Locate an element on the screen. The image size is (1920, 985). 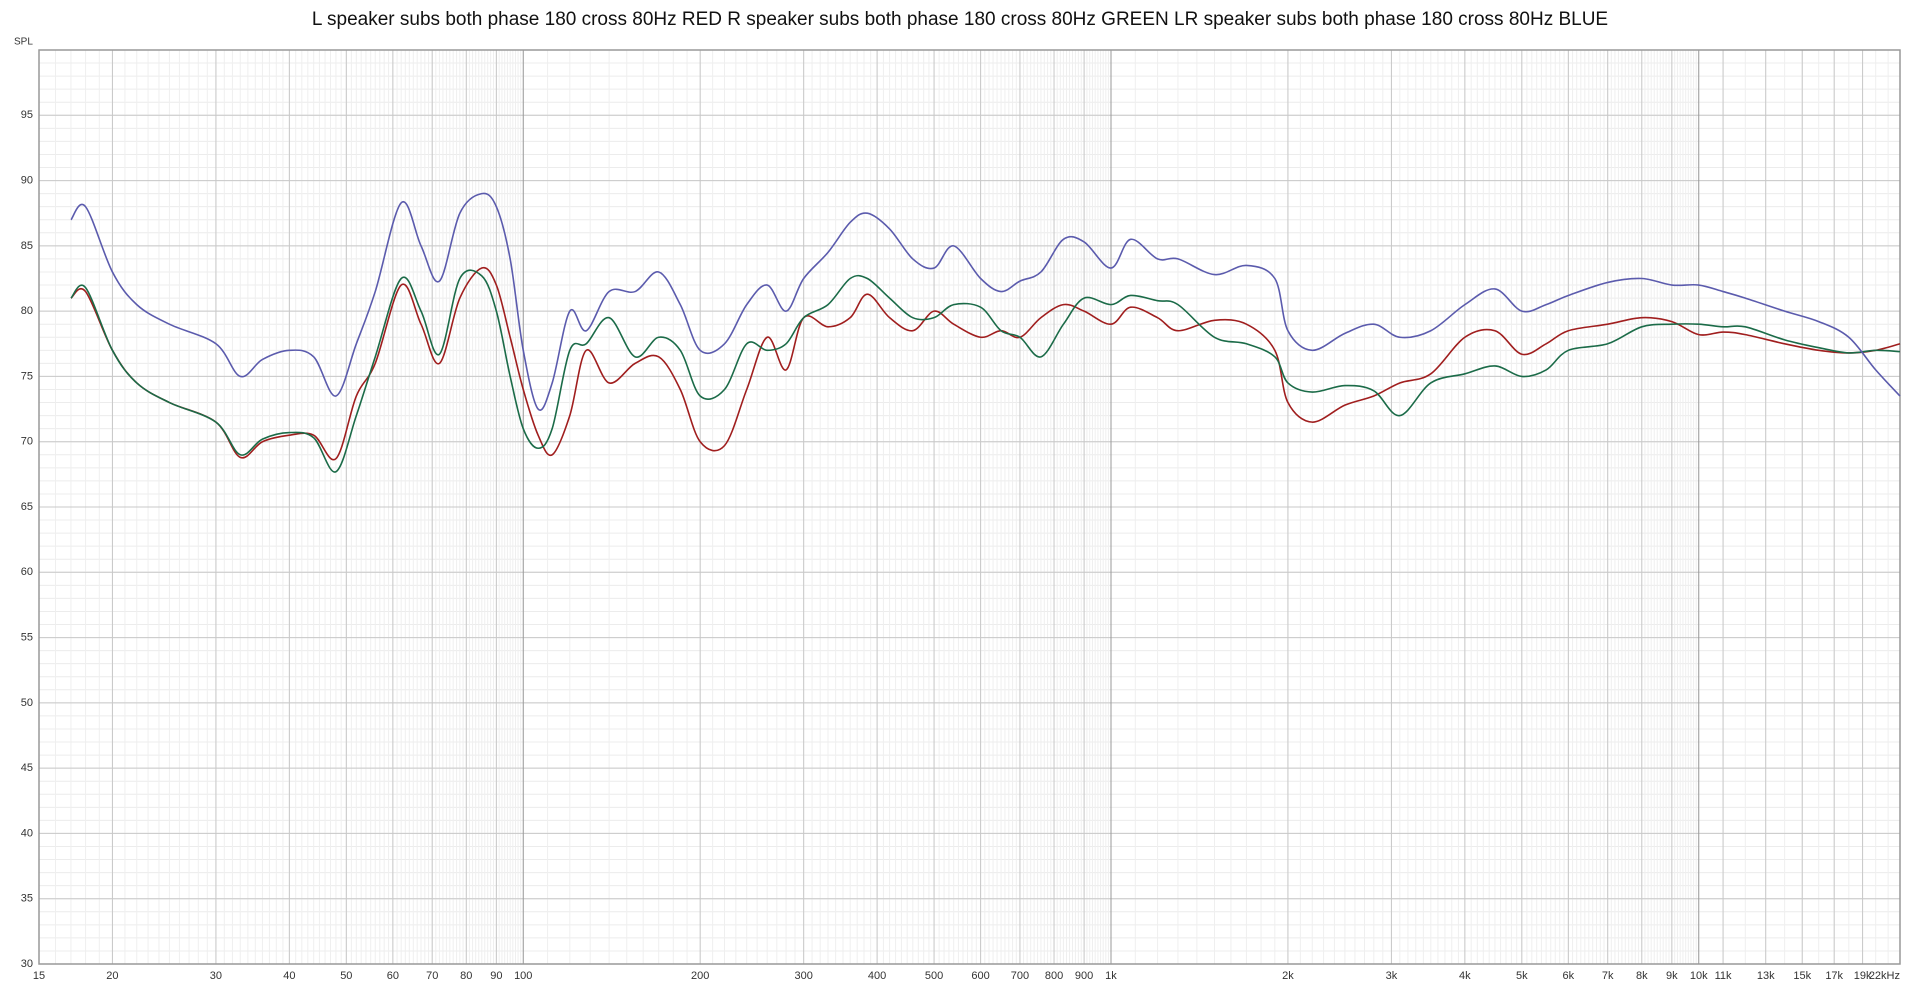
x-tick-label: 70 is located at coordinates (432, 976).